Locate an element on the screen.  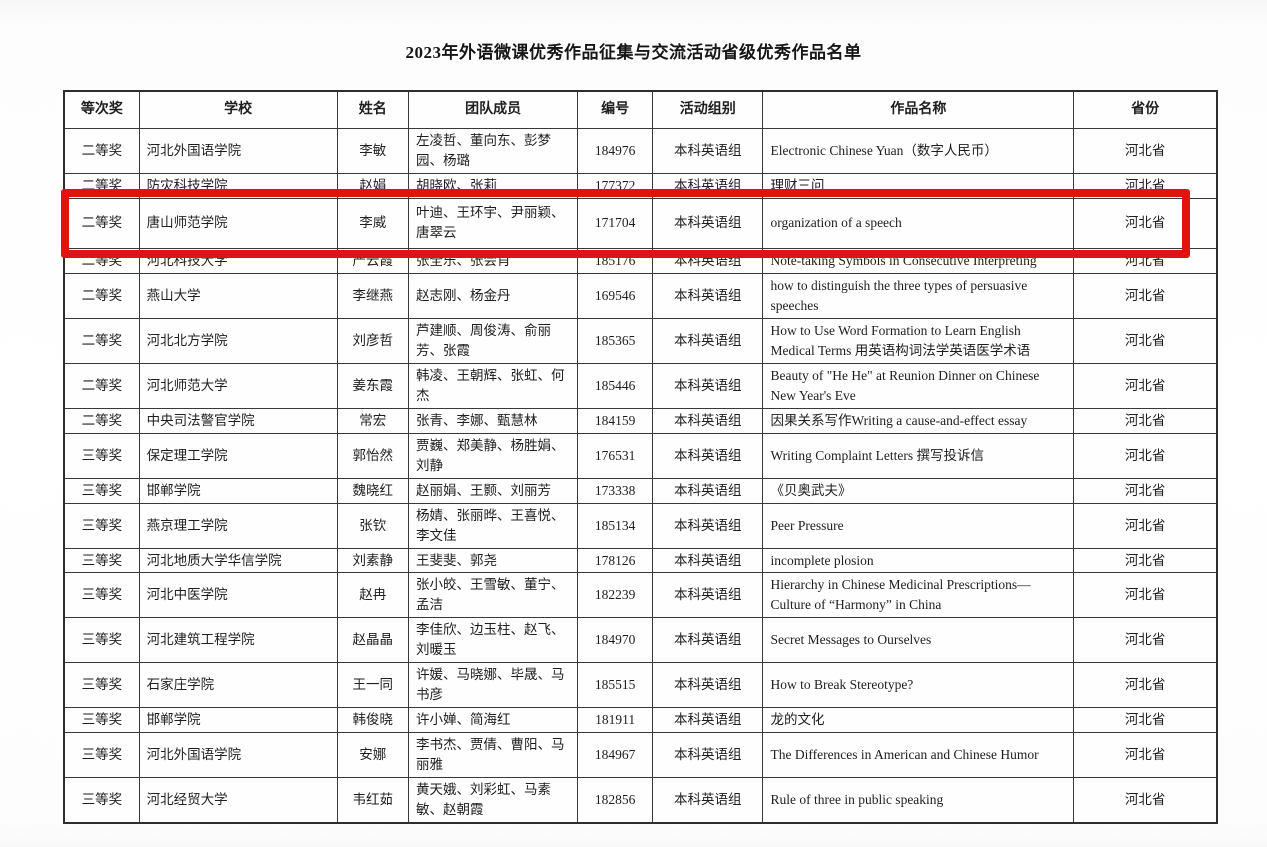
cell-id: 173338 is located at coordinates (614, 490).